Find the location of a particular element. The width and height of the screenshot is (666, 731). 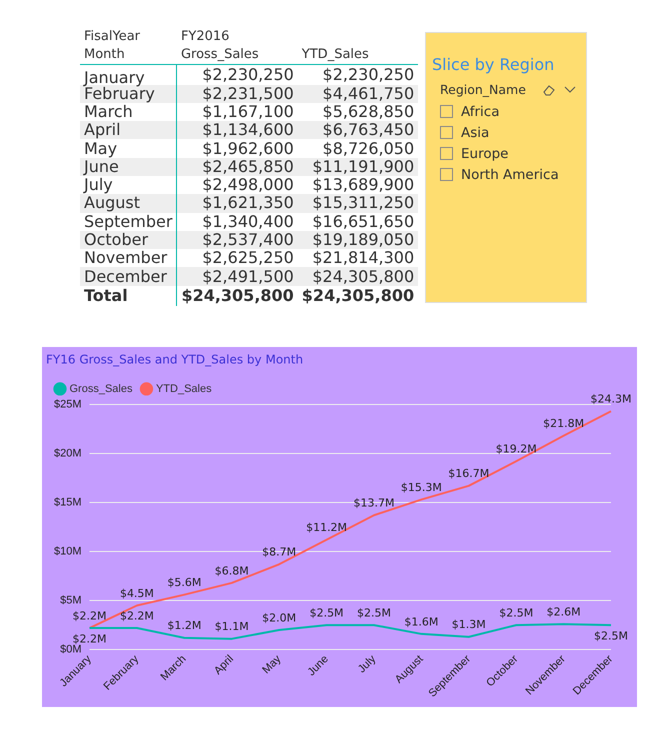

data-label: $19.2M is located at coordinates (516, 449).